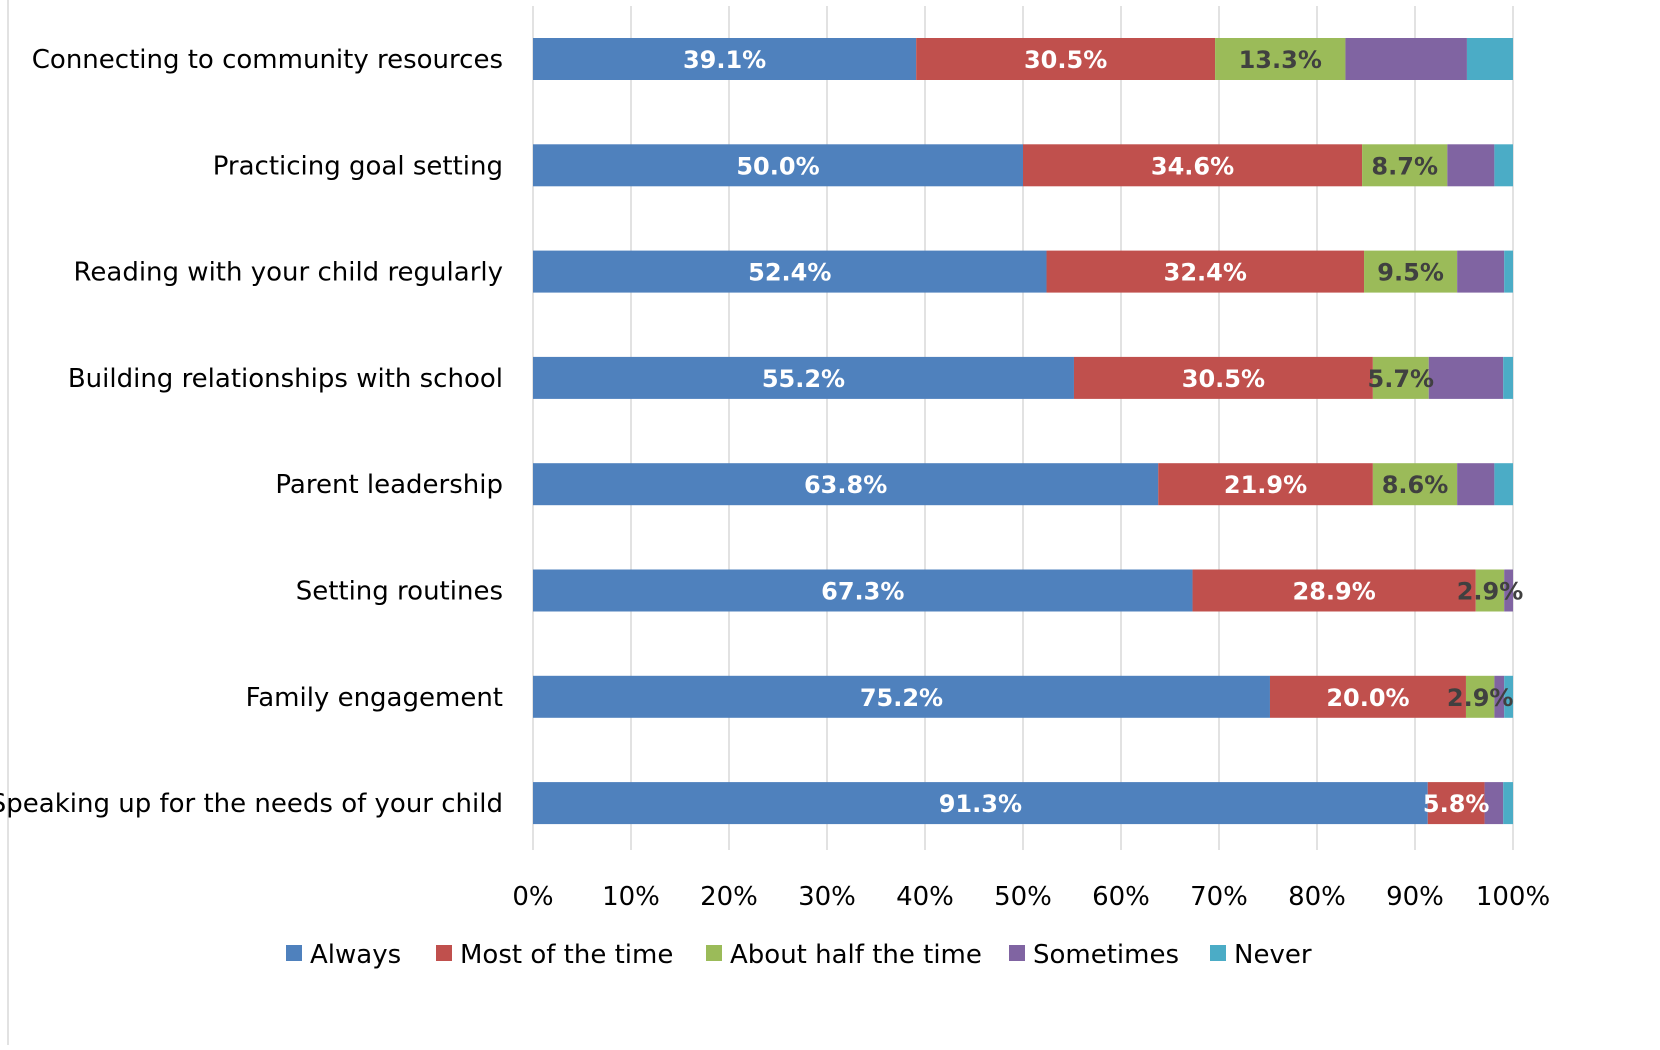 The height and width of the screenshot is (1050, 1660). I want to click on x-tick-label: 40%, so click(925, 897).